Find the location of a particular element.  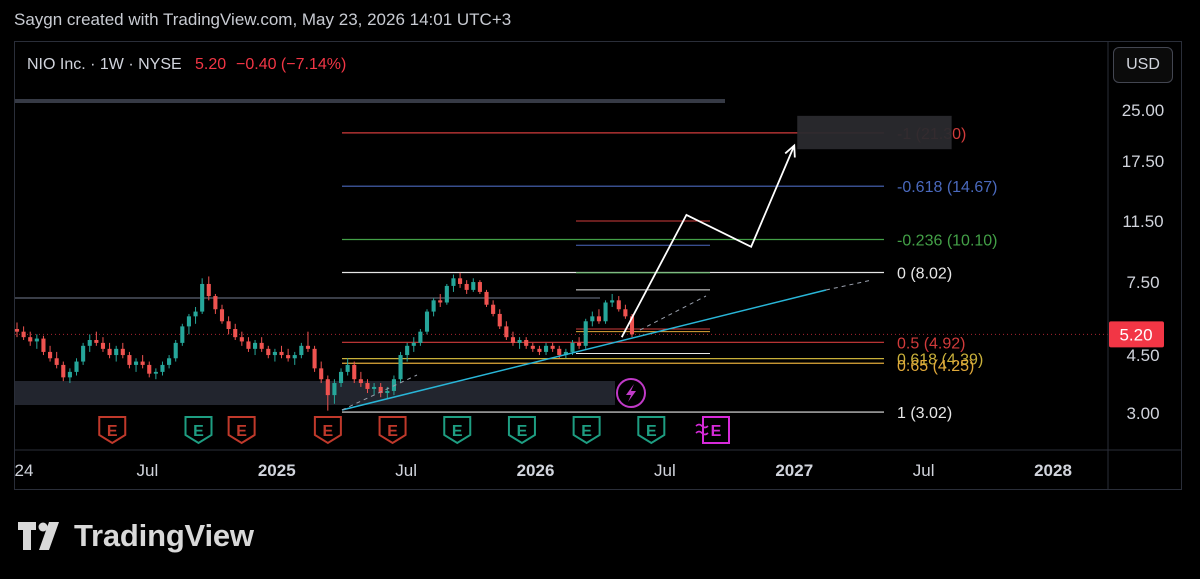

projection-arrowhead is located at coordinates (790, 150).